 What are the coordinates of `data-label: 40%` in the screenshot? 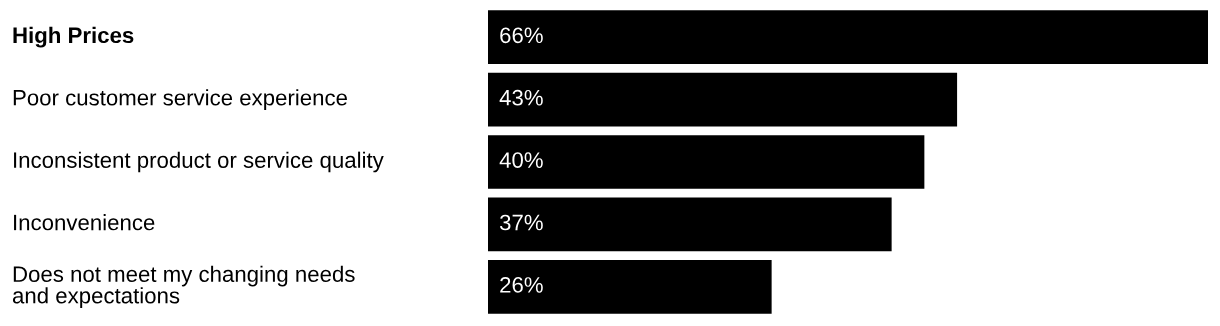 It's located at (521, 160).